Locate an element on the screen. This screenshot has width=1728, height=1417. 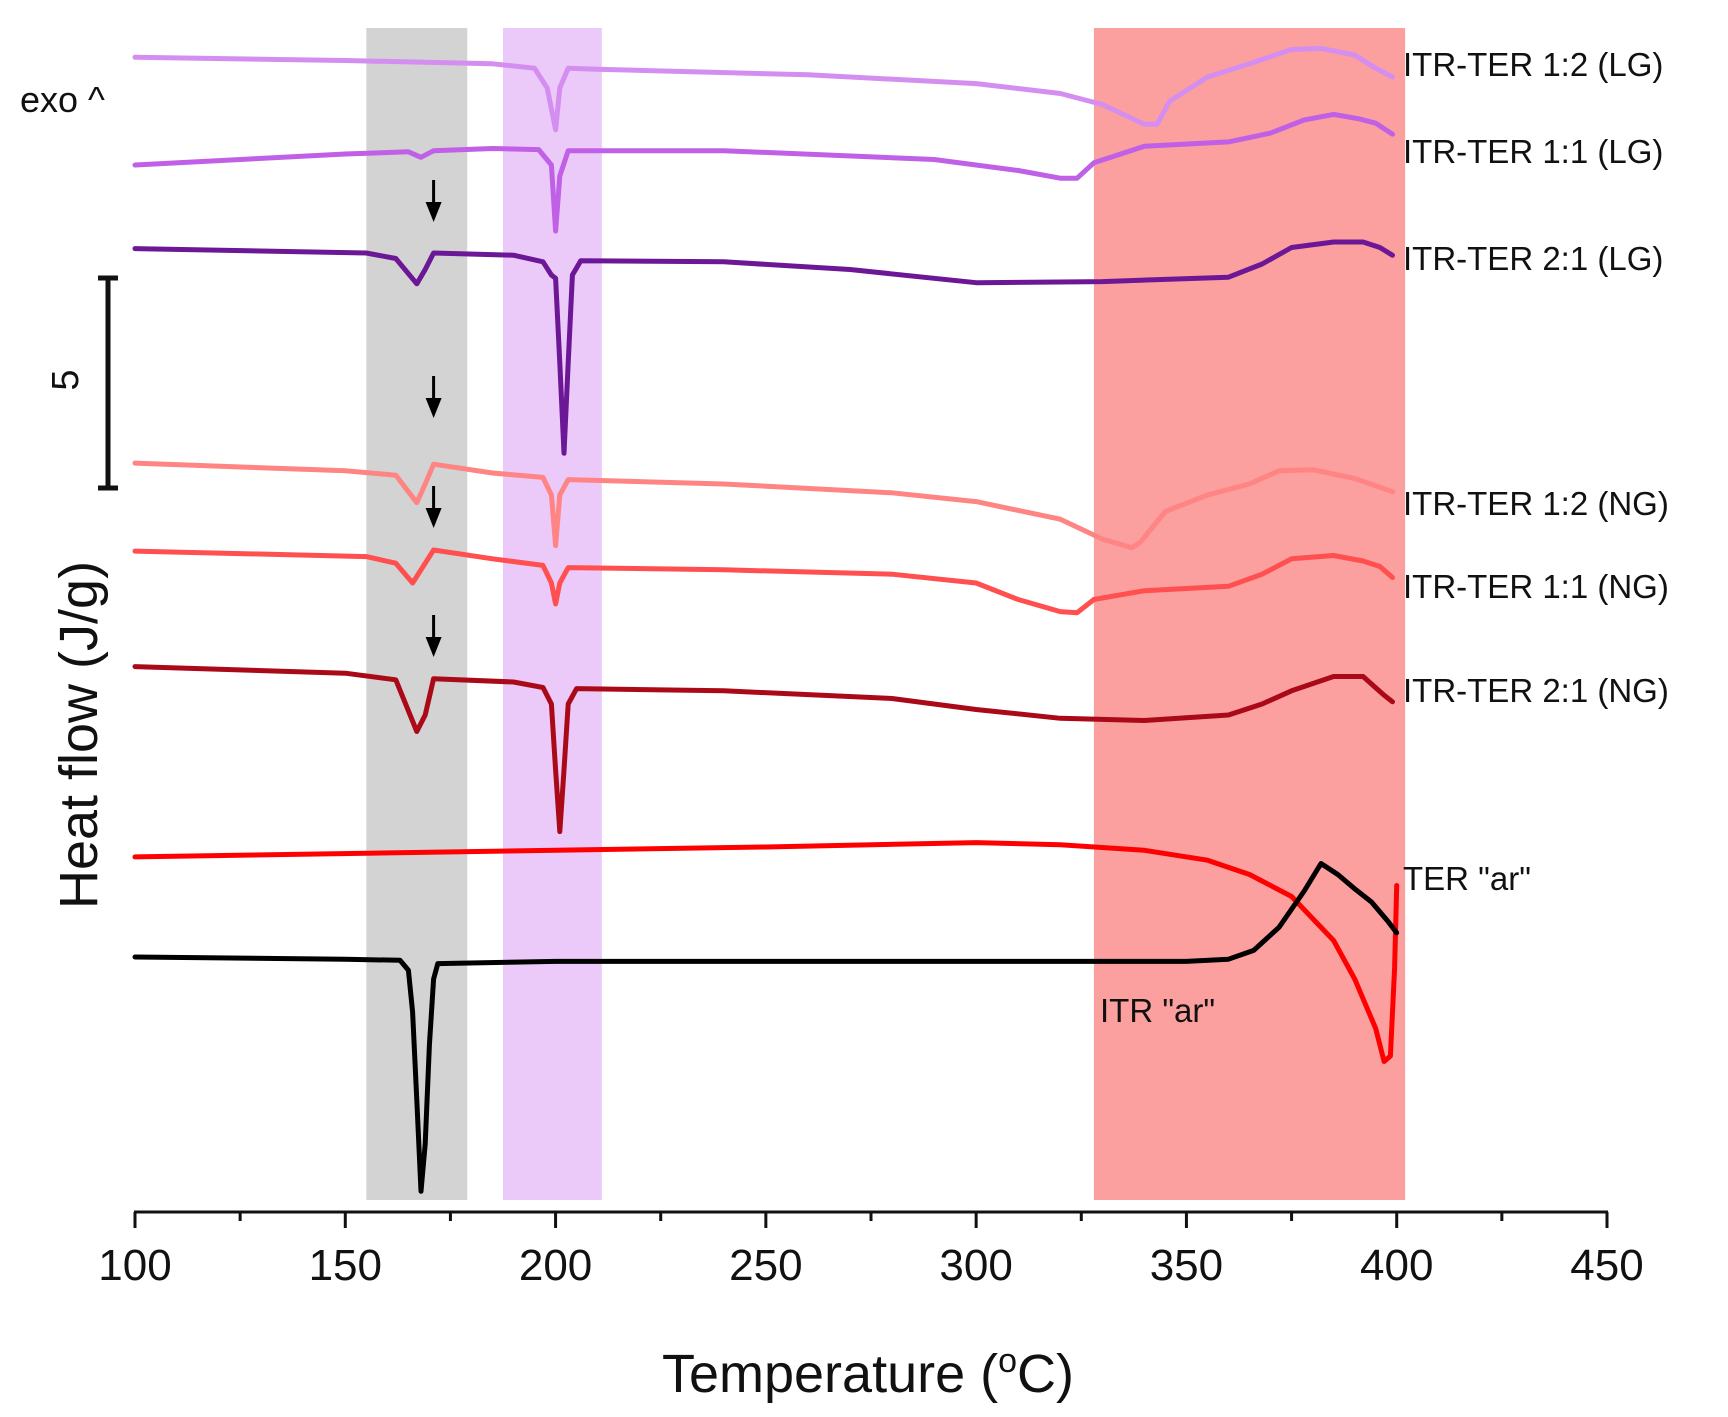
grey-band is located at coordinates (417, 614).